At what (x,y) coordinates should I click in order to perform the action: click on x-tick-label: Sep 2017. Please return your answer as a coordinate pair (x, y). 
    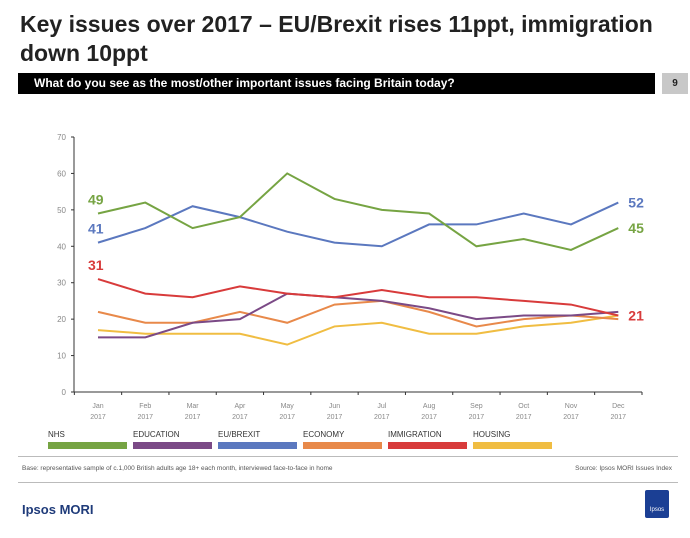
    Looking at the image, I should click on (477, 412).